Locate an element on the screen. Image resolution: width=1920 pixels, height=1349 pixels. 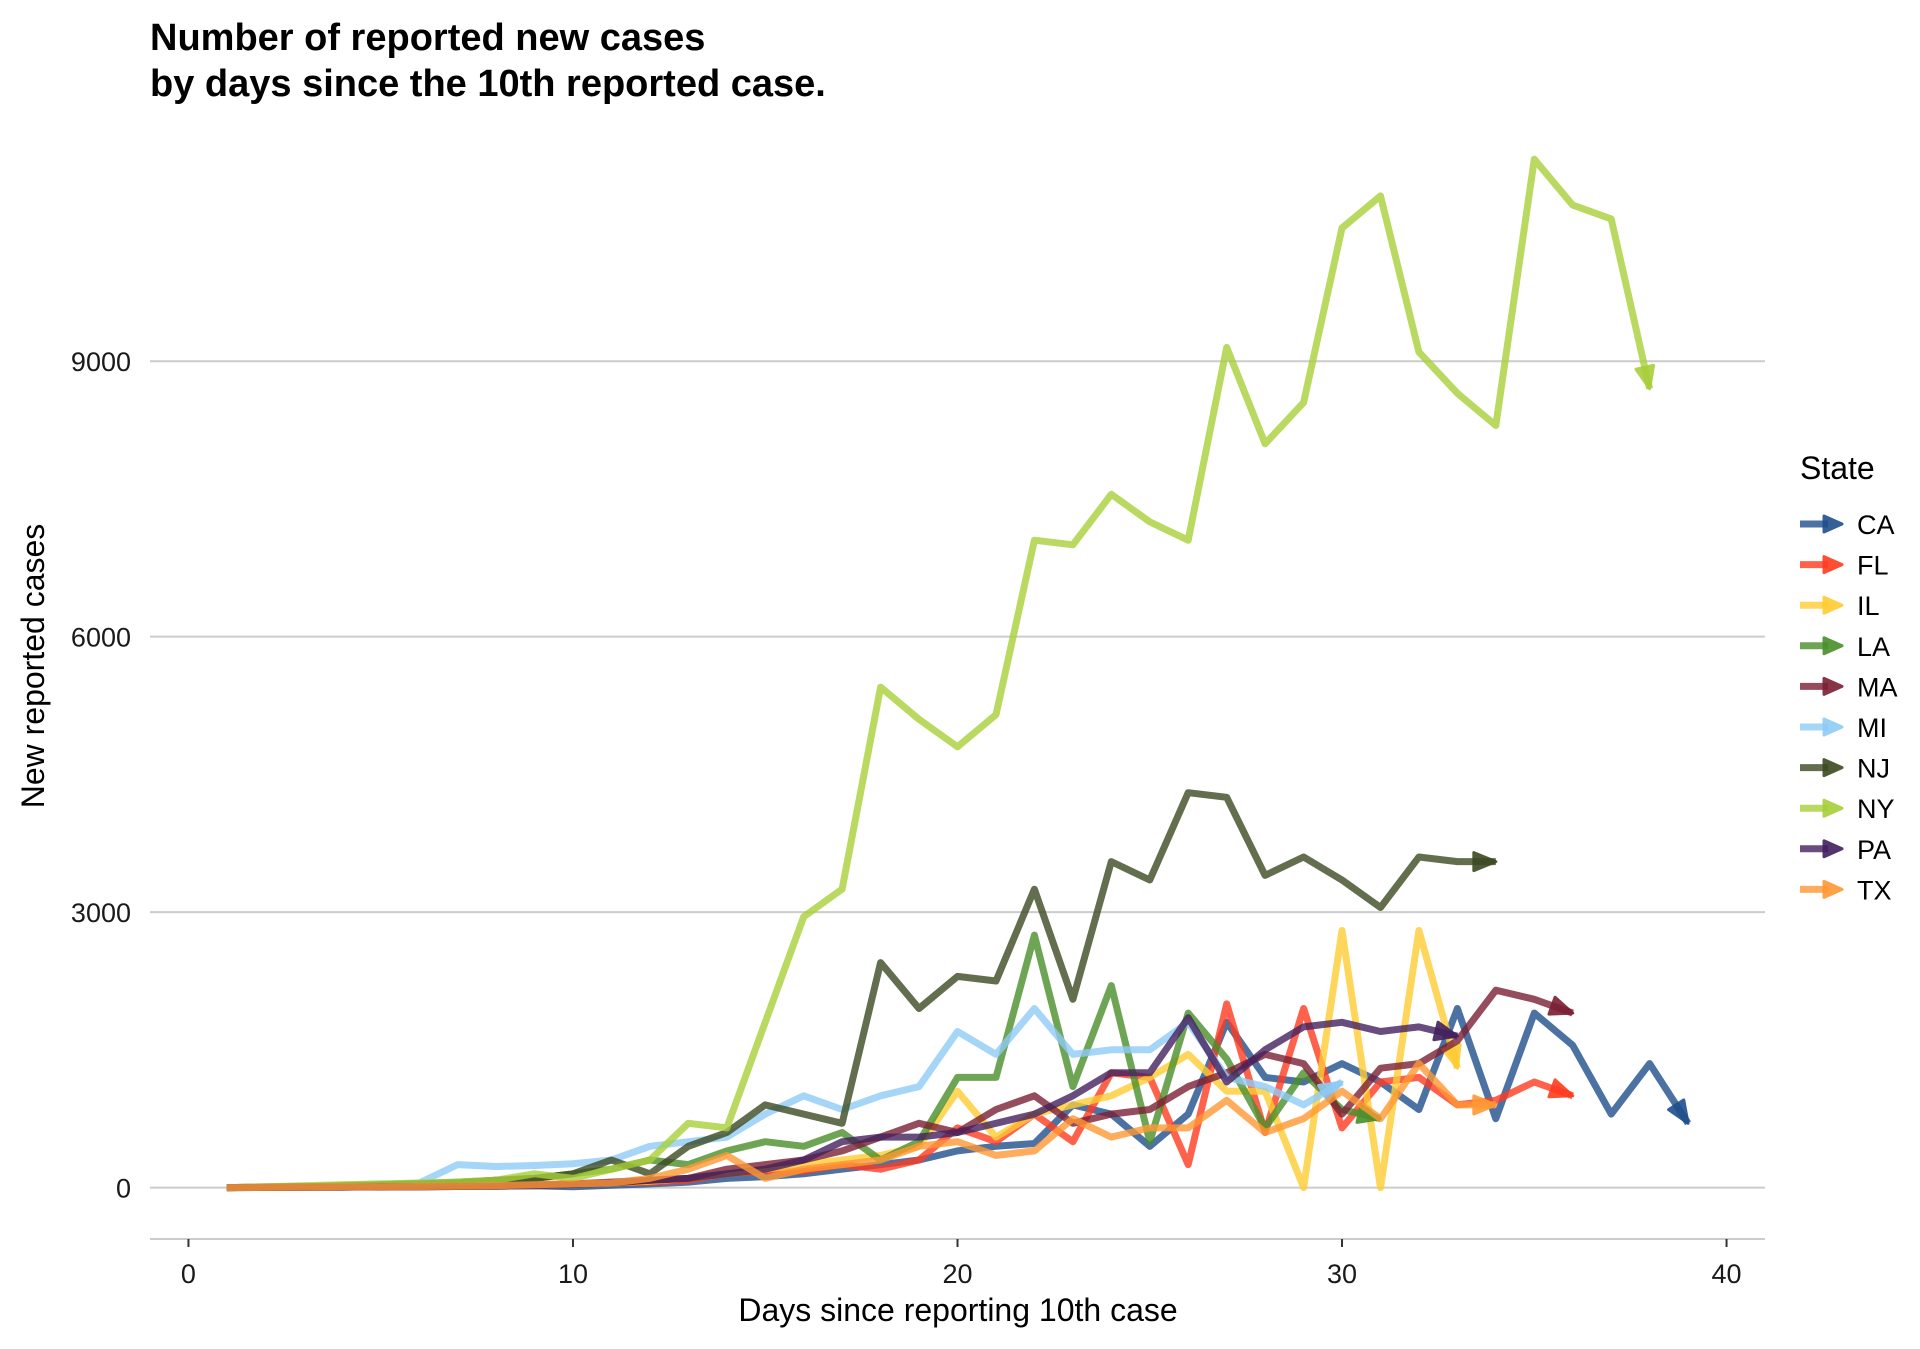
chart-title-line-1: Number of reported new cases is located at coordinates (427, 38).